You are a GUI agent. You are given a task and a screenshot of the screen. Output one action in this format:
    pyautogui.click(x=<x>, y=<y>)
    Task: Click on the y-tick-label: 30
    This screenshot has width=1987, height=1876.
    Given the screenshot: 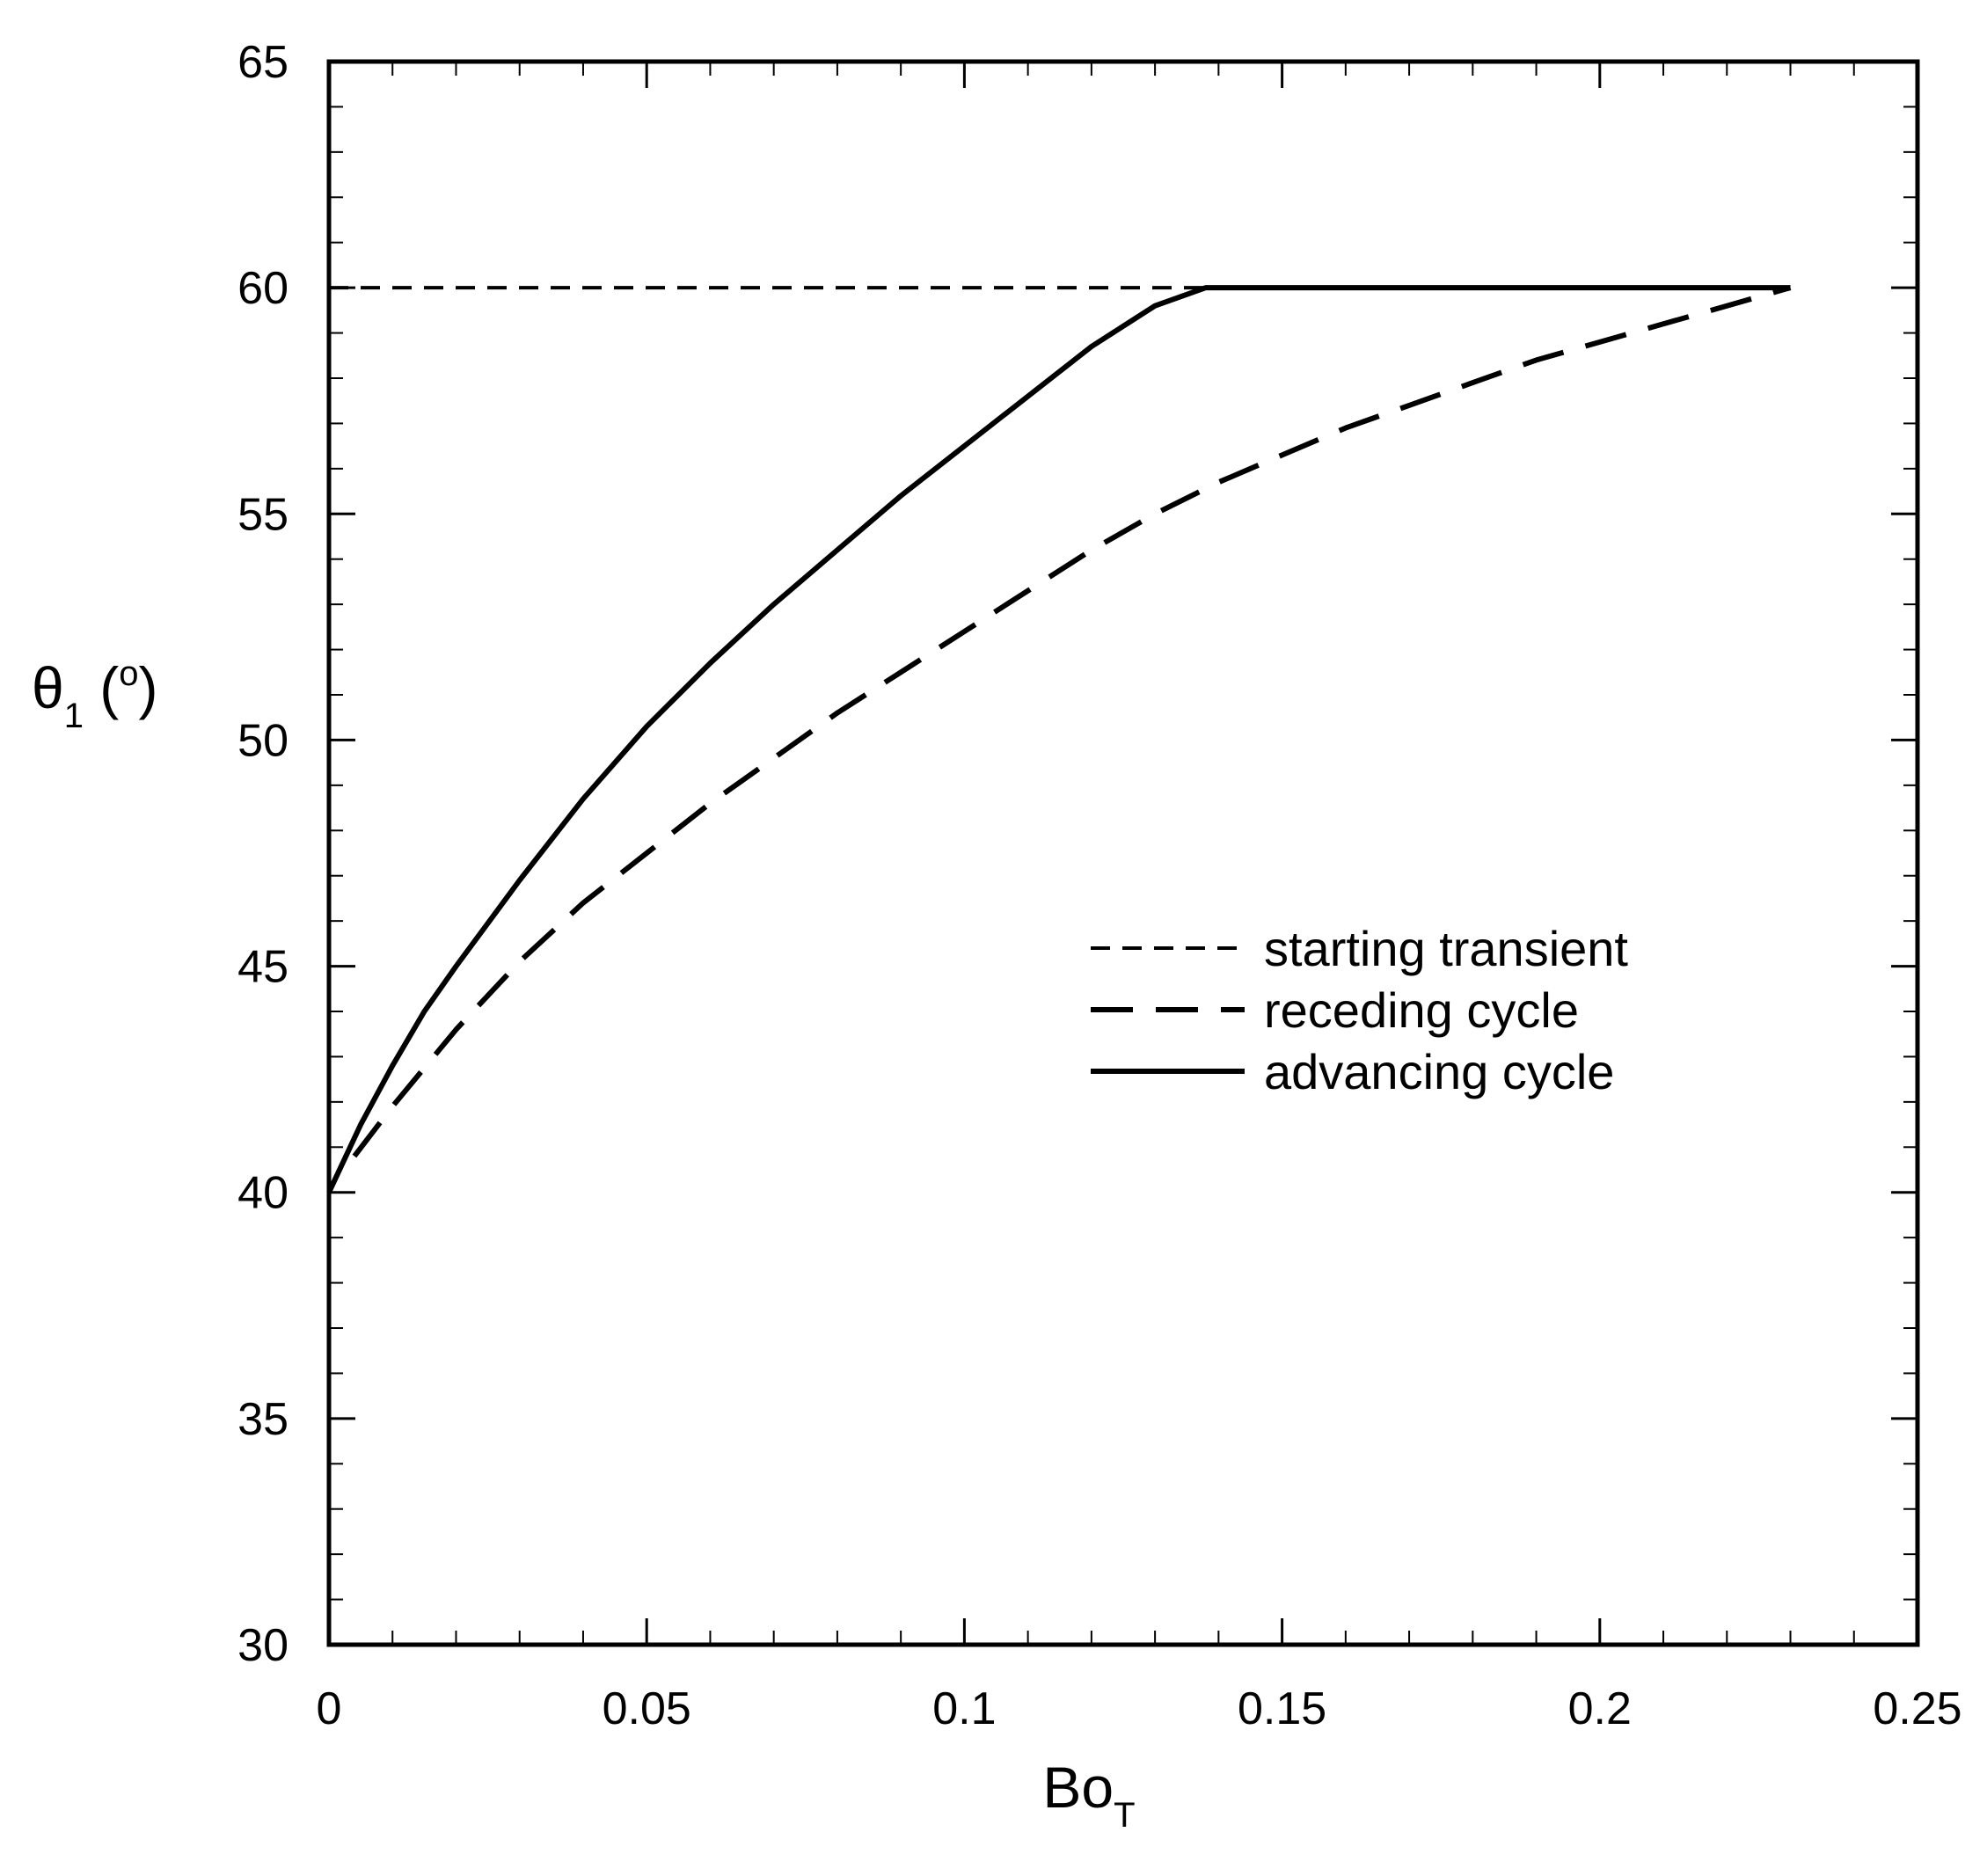 What is the action you would take?
    pyautogui.click(x=263, y=1645)
    